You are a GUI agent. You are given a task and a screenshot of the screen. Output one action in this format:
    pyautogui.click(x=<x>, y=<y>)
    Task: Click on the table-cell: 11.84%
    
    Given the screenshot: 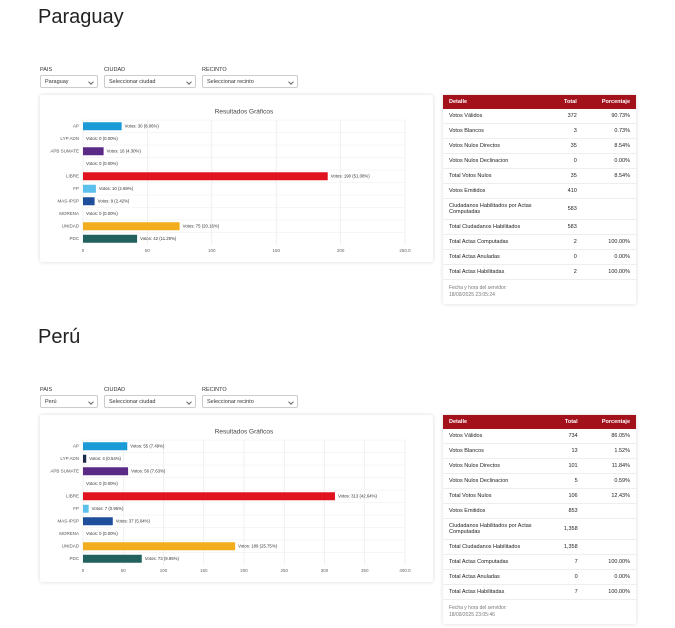 What is the action you would take?
    pyautogui.click(x=609, y=466)
    